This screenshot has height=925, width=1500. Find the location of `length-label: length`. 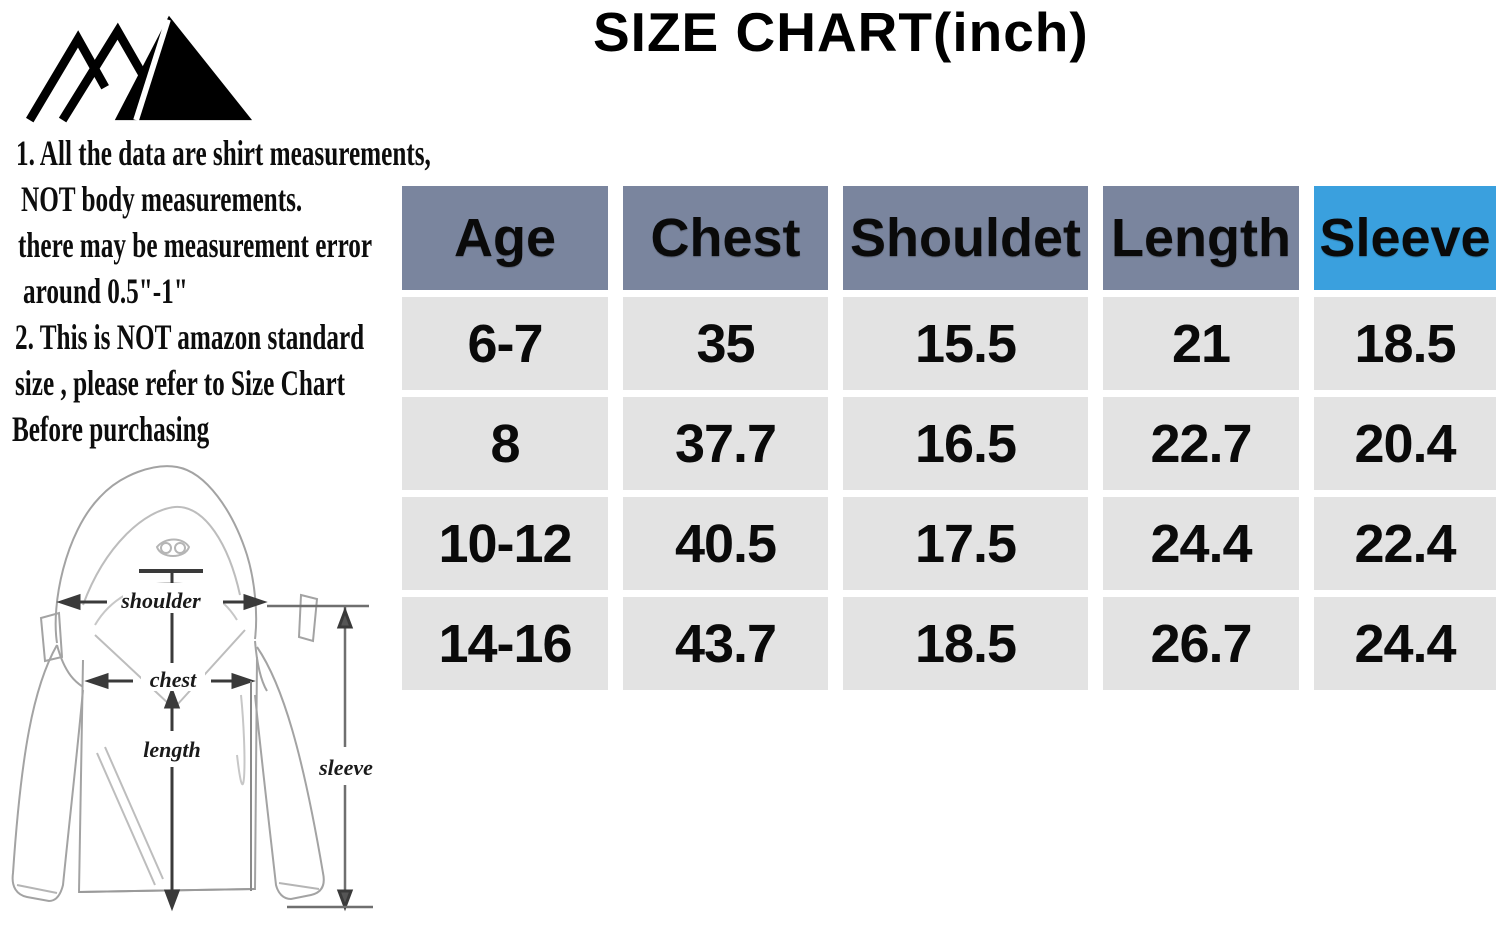

length-label: length is located at coordinates (171, 749).